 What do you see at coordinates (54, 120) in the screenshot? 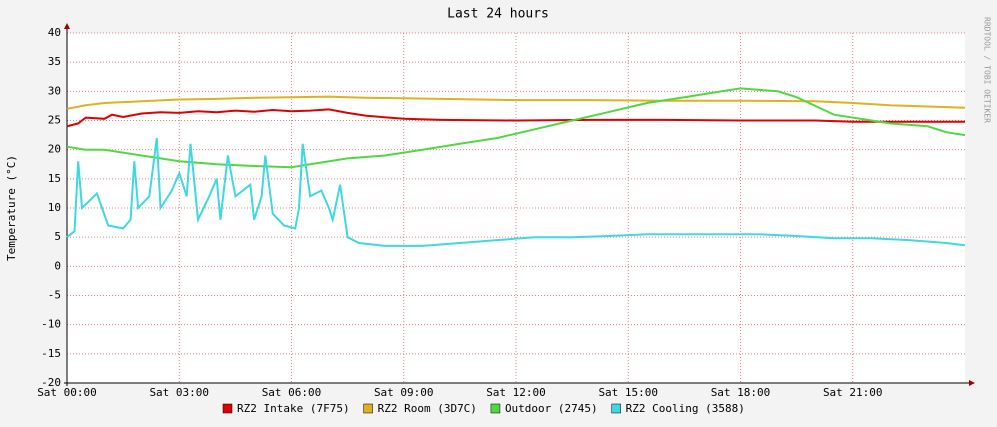
I see `y-tick-label: 25` at bounding box center [54, 120].